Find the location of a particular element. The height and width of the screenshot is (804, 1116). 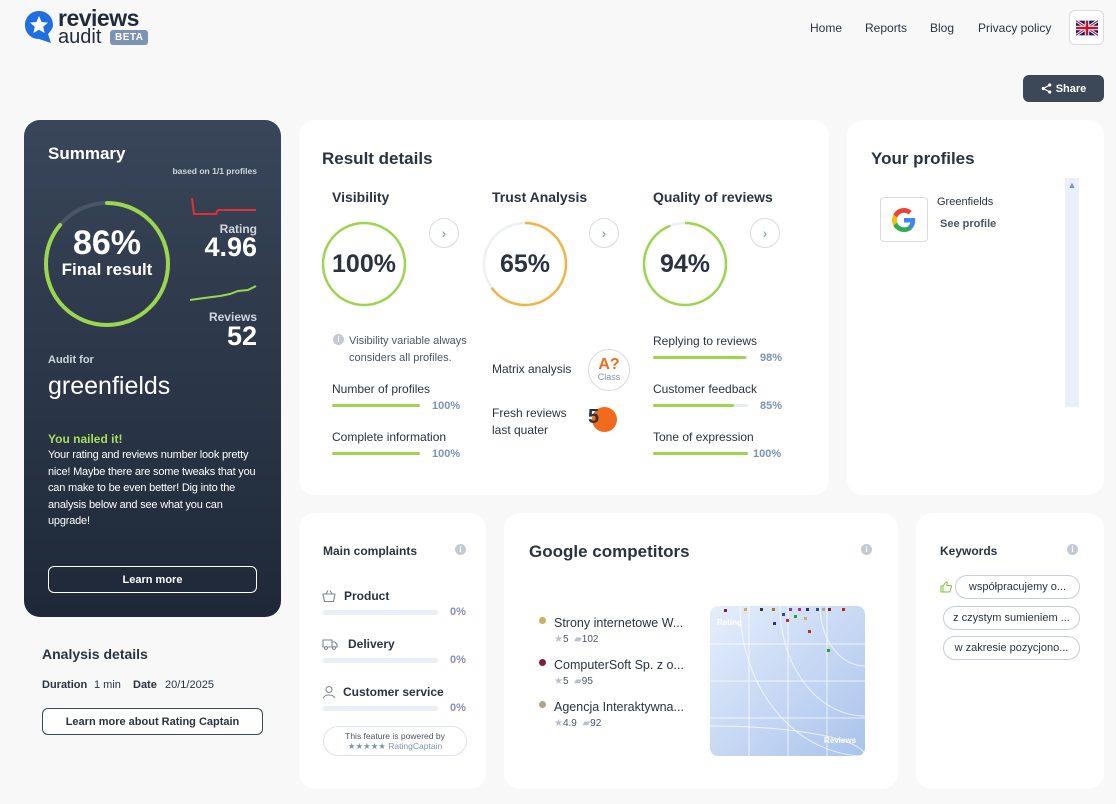

language-switcher is located at coordinates (1086, 27).